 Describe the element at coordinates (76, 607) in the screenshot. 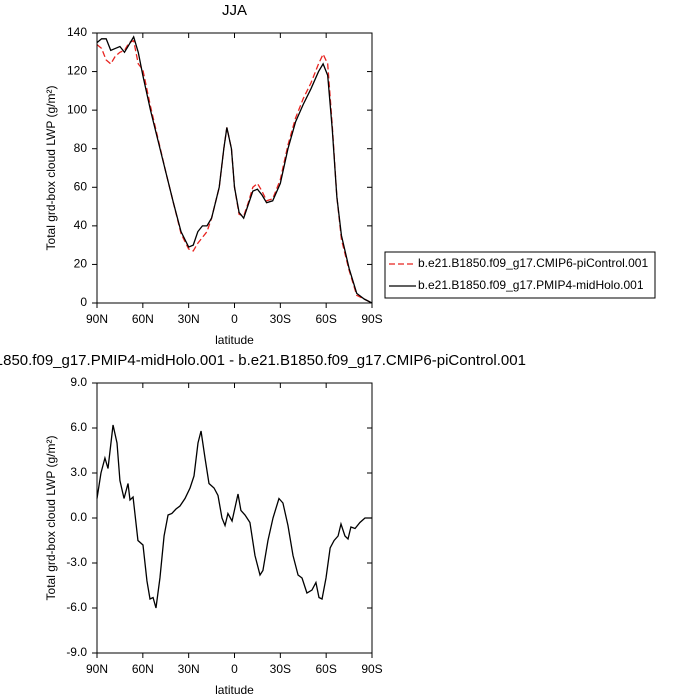

I see `y-tick-label: -6.0` at that location.